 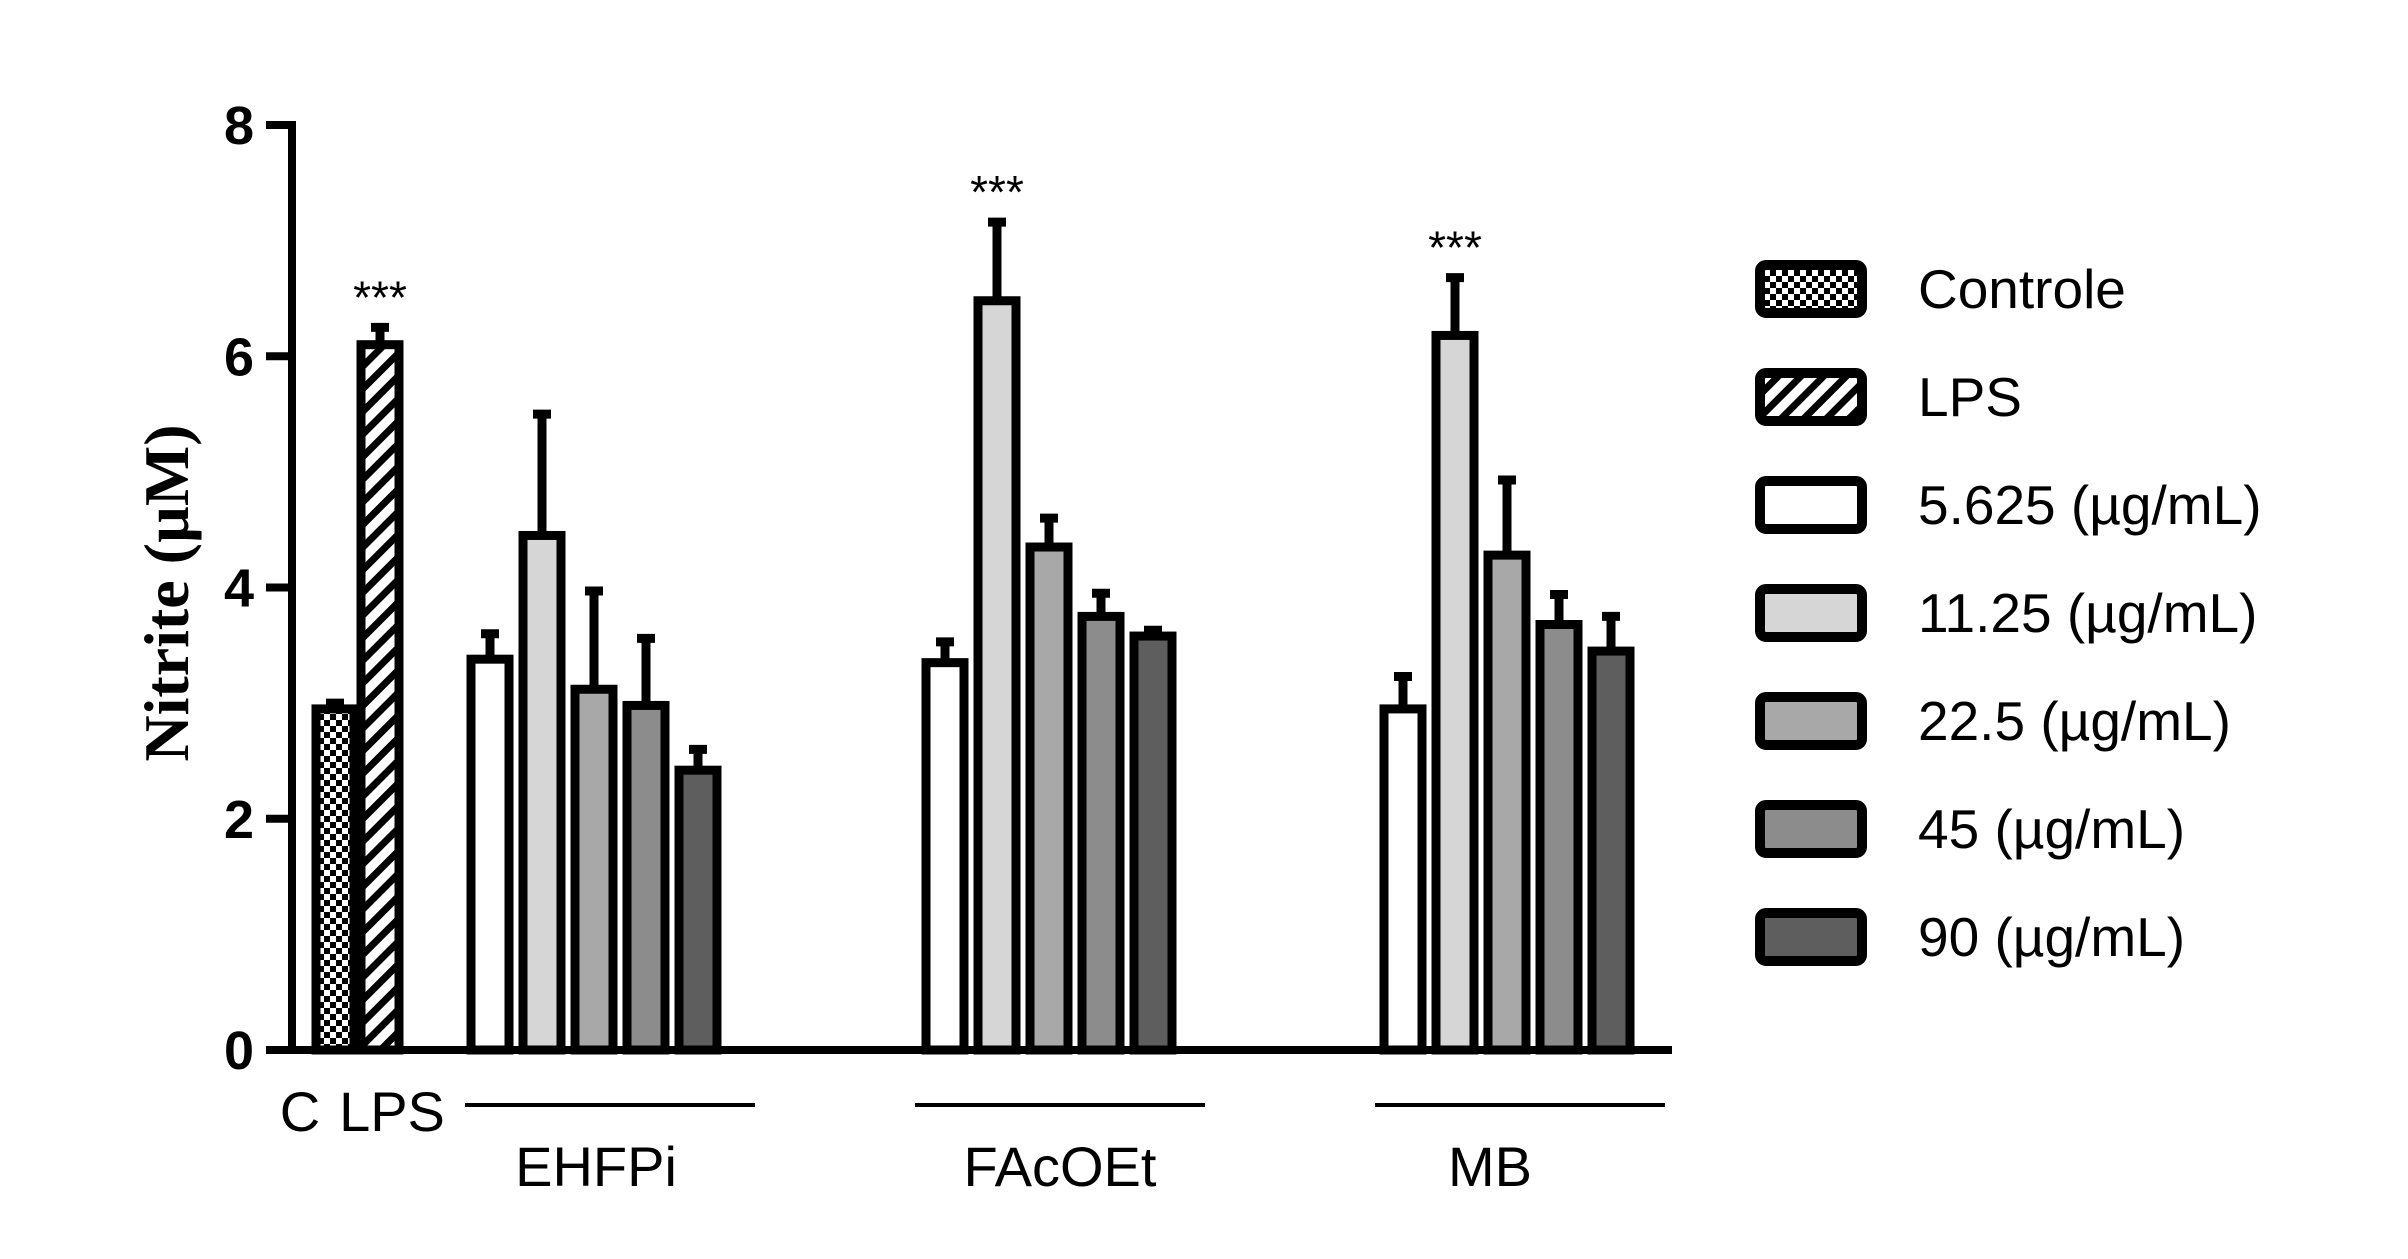 What do you see at coordinates (239, 126) in the screenshot?
I see `y-tick-label: 8` at bounding box center [239, 126].